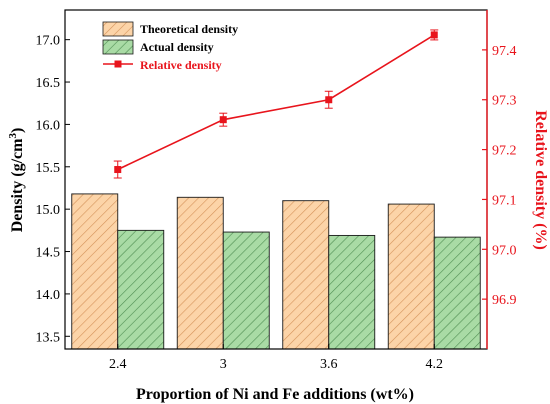 The width and height of the screenshot is (550, 404). What do you see at coordinates (48, 337) in the screenshot?
I see `y-tick-label-0: 13.5` at bounding box center [48, 337].